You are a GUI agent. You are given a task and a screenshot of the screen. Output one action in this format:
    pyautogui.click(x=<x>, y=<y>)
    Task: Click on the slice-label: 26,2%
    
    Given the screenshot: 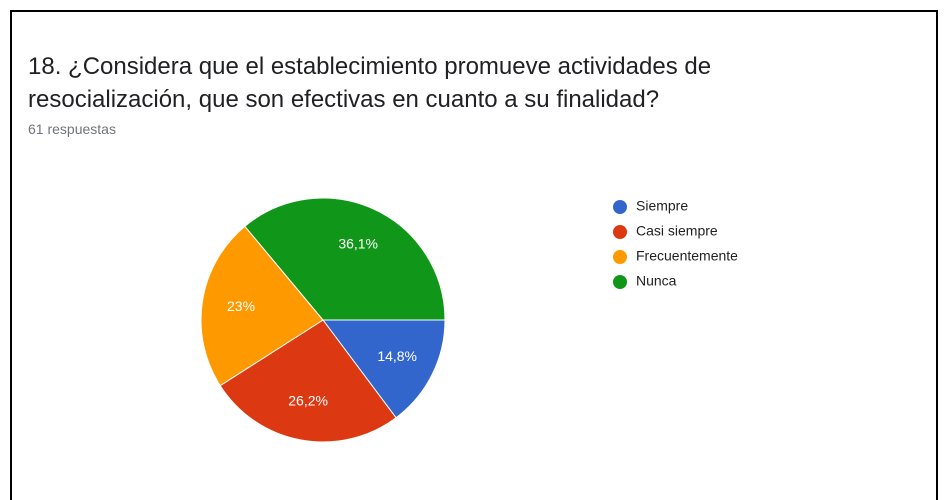 What is the action you would take?
    pyautogui.click(x=308, y=400)
    